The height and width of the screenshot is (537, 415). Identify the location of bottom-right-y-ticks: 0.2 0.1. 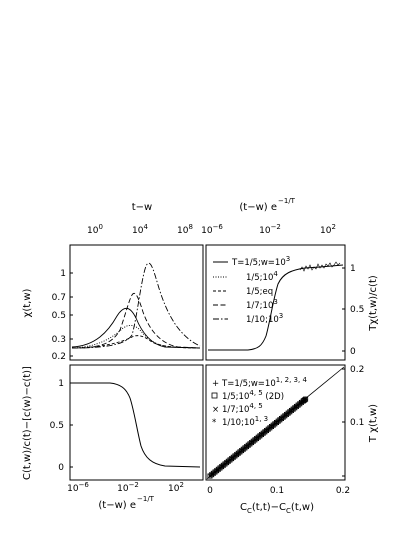
(353, 421).